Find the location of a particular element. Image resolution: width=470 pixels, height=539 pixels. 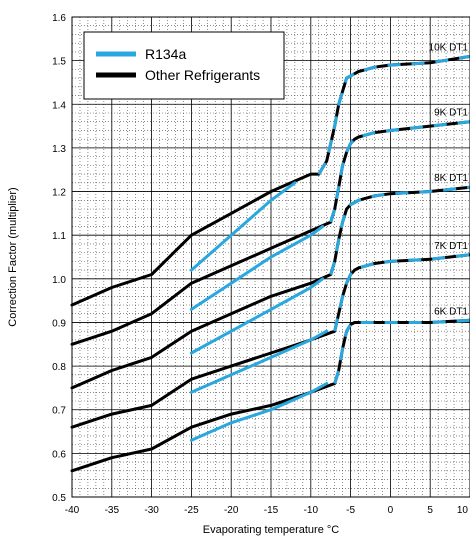

curve-4-transition-r134a is located at coordinates (401, 351).